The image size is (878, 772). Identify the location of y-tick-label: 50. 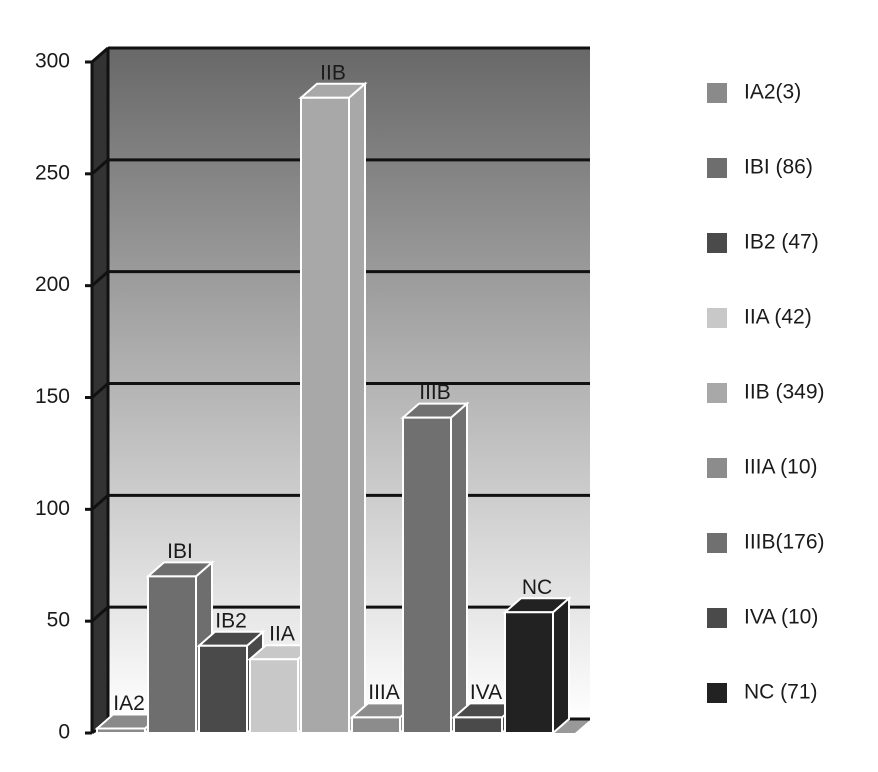
(58, 620).